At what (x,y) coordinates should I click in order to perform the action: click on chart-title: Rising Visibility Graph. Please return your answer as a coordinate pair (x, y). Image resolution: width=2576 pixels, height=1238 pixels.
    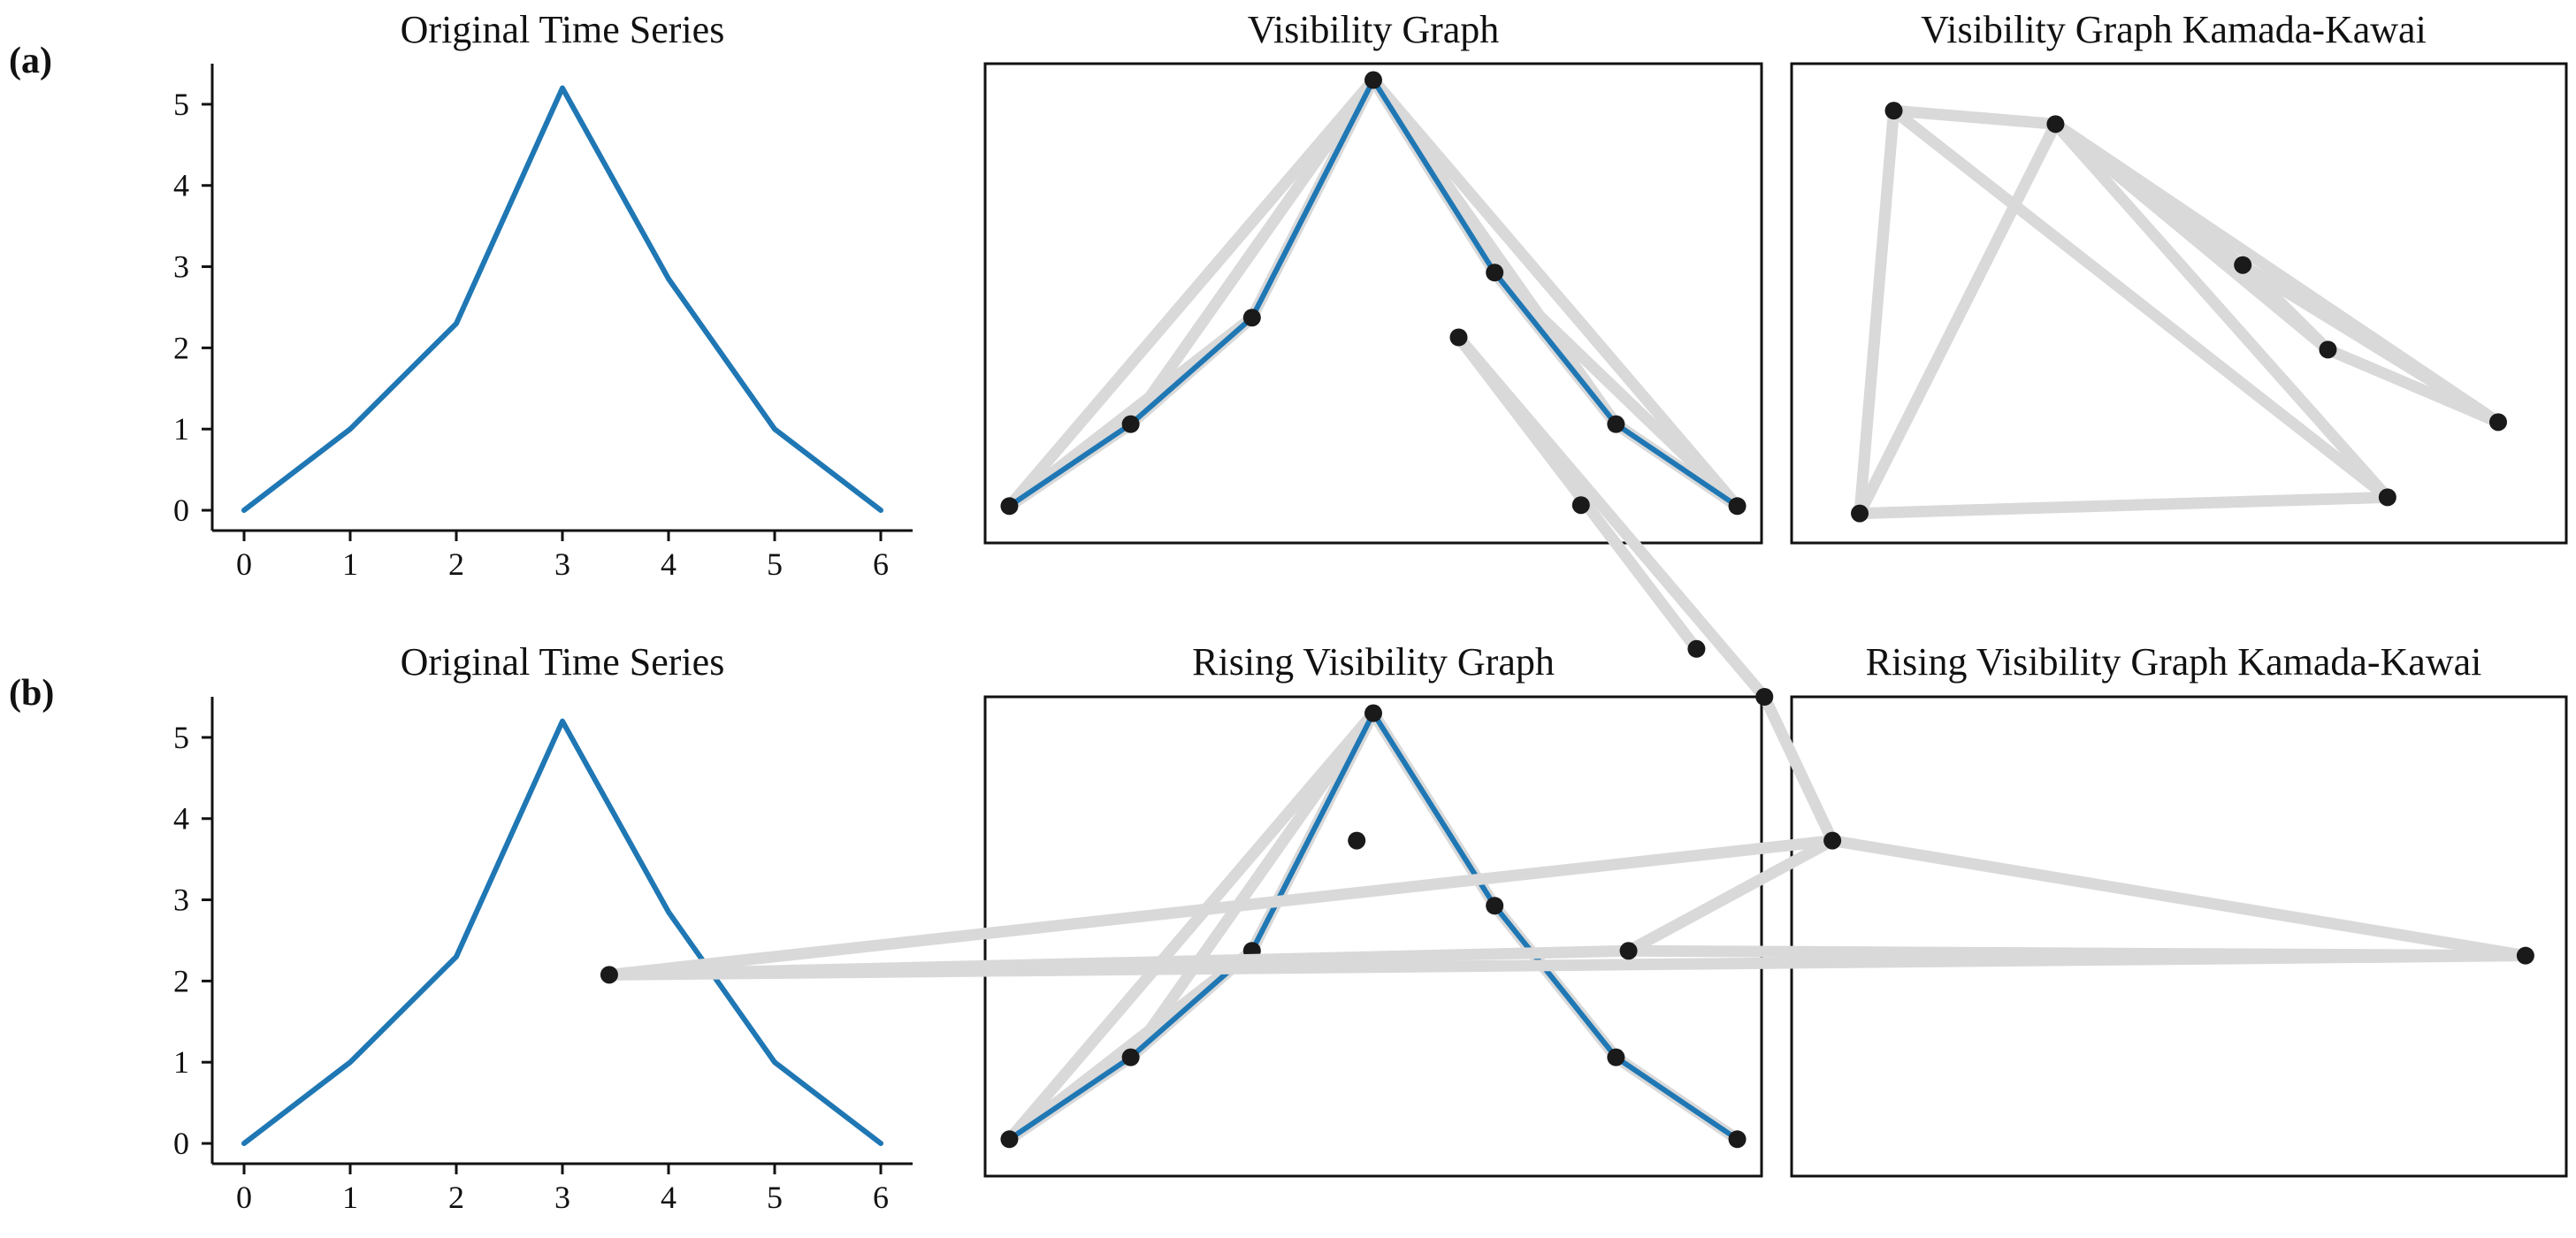
    Looking at the image, I should click on (1373, 662).